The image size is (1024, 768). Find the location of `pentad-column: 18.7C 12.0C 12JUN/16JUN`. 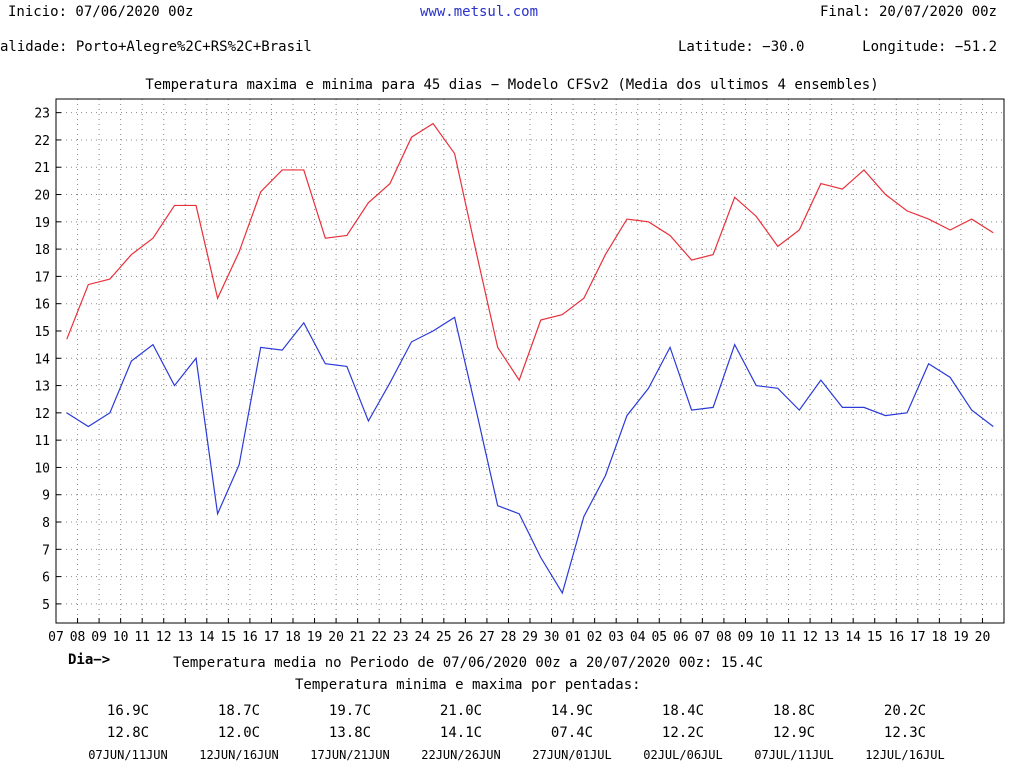

pentad-column: 18.7C 12.0C 12JUN/16JUN is located at coordinates (239, 733).